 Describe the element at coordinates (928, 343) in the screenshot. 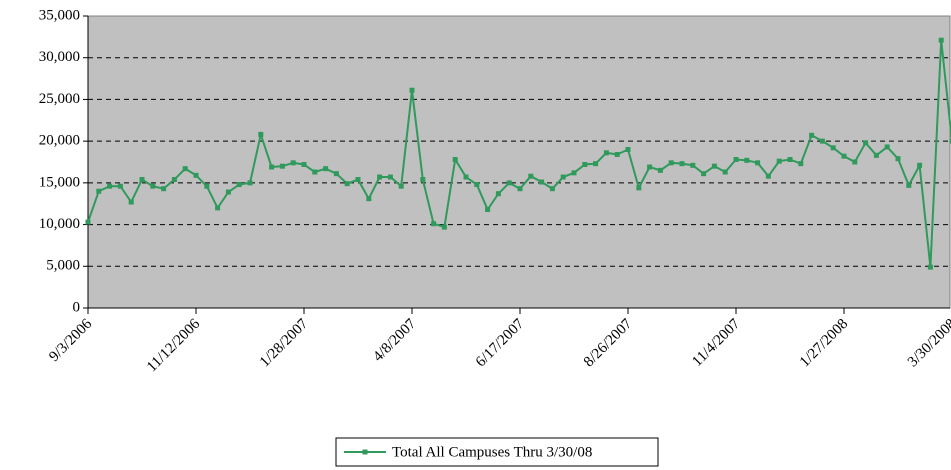

I see `x-tick-label: 3/30/2008` at that location.